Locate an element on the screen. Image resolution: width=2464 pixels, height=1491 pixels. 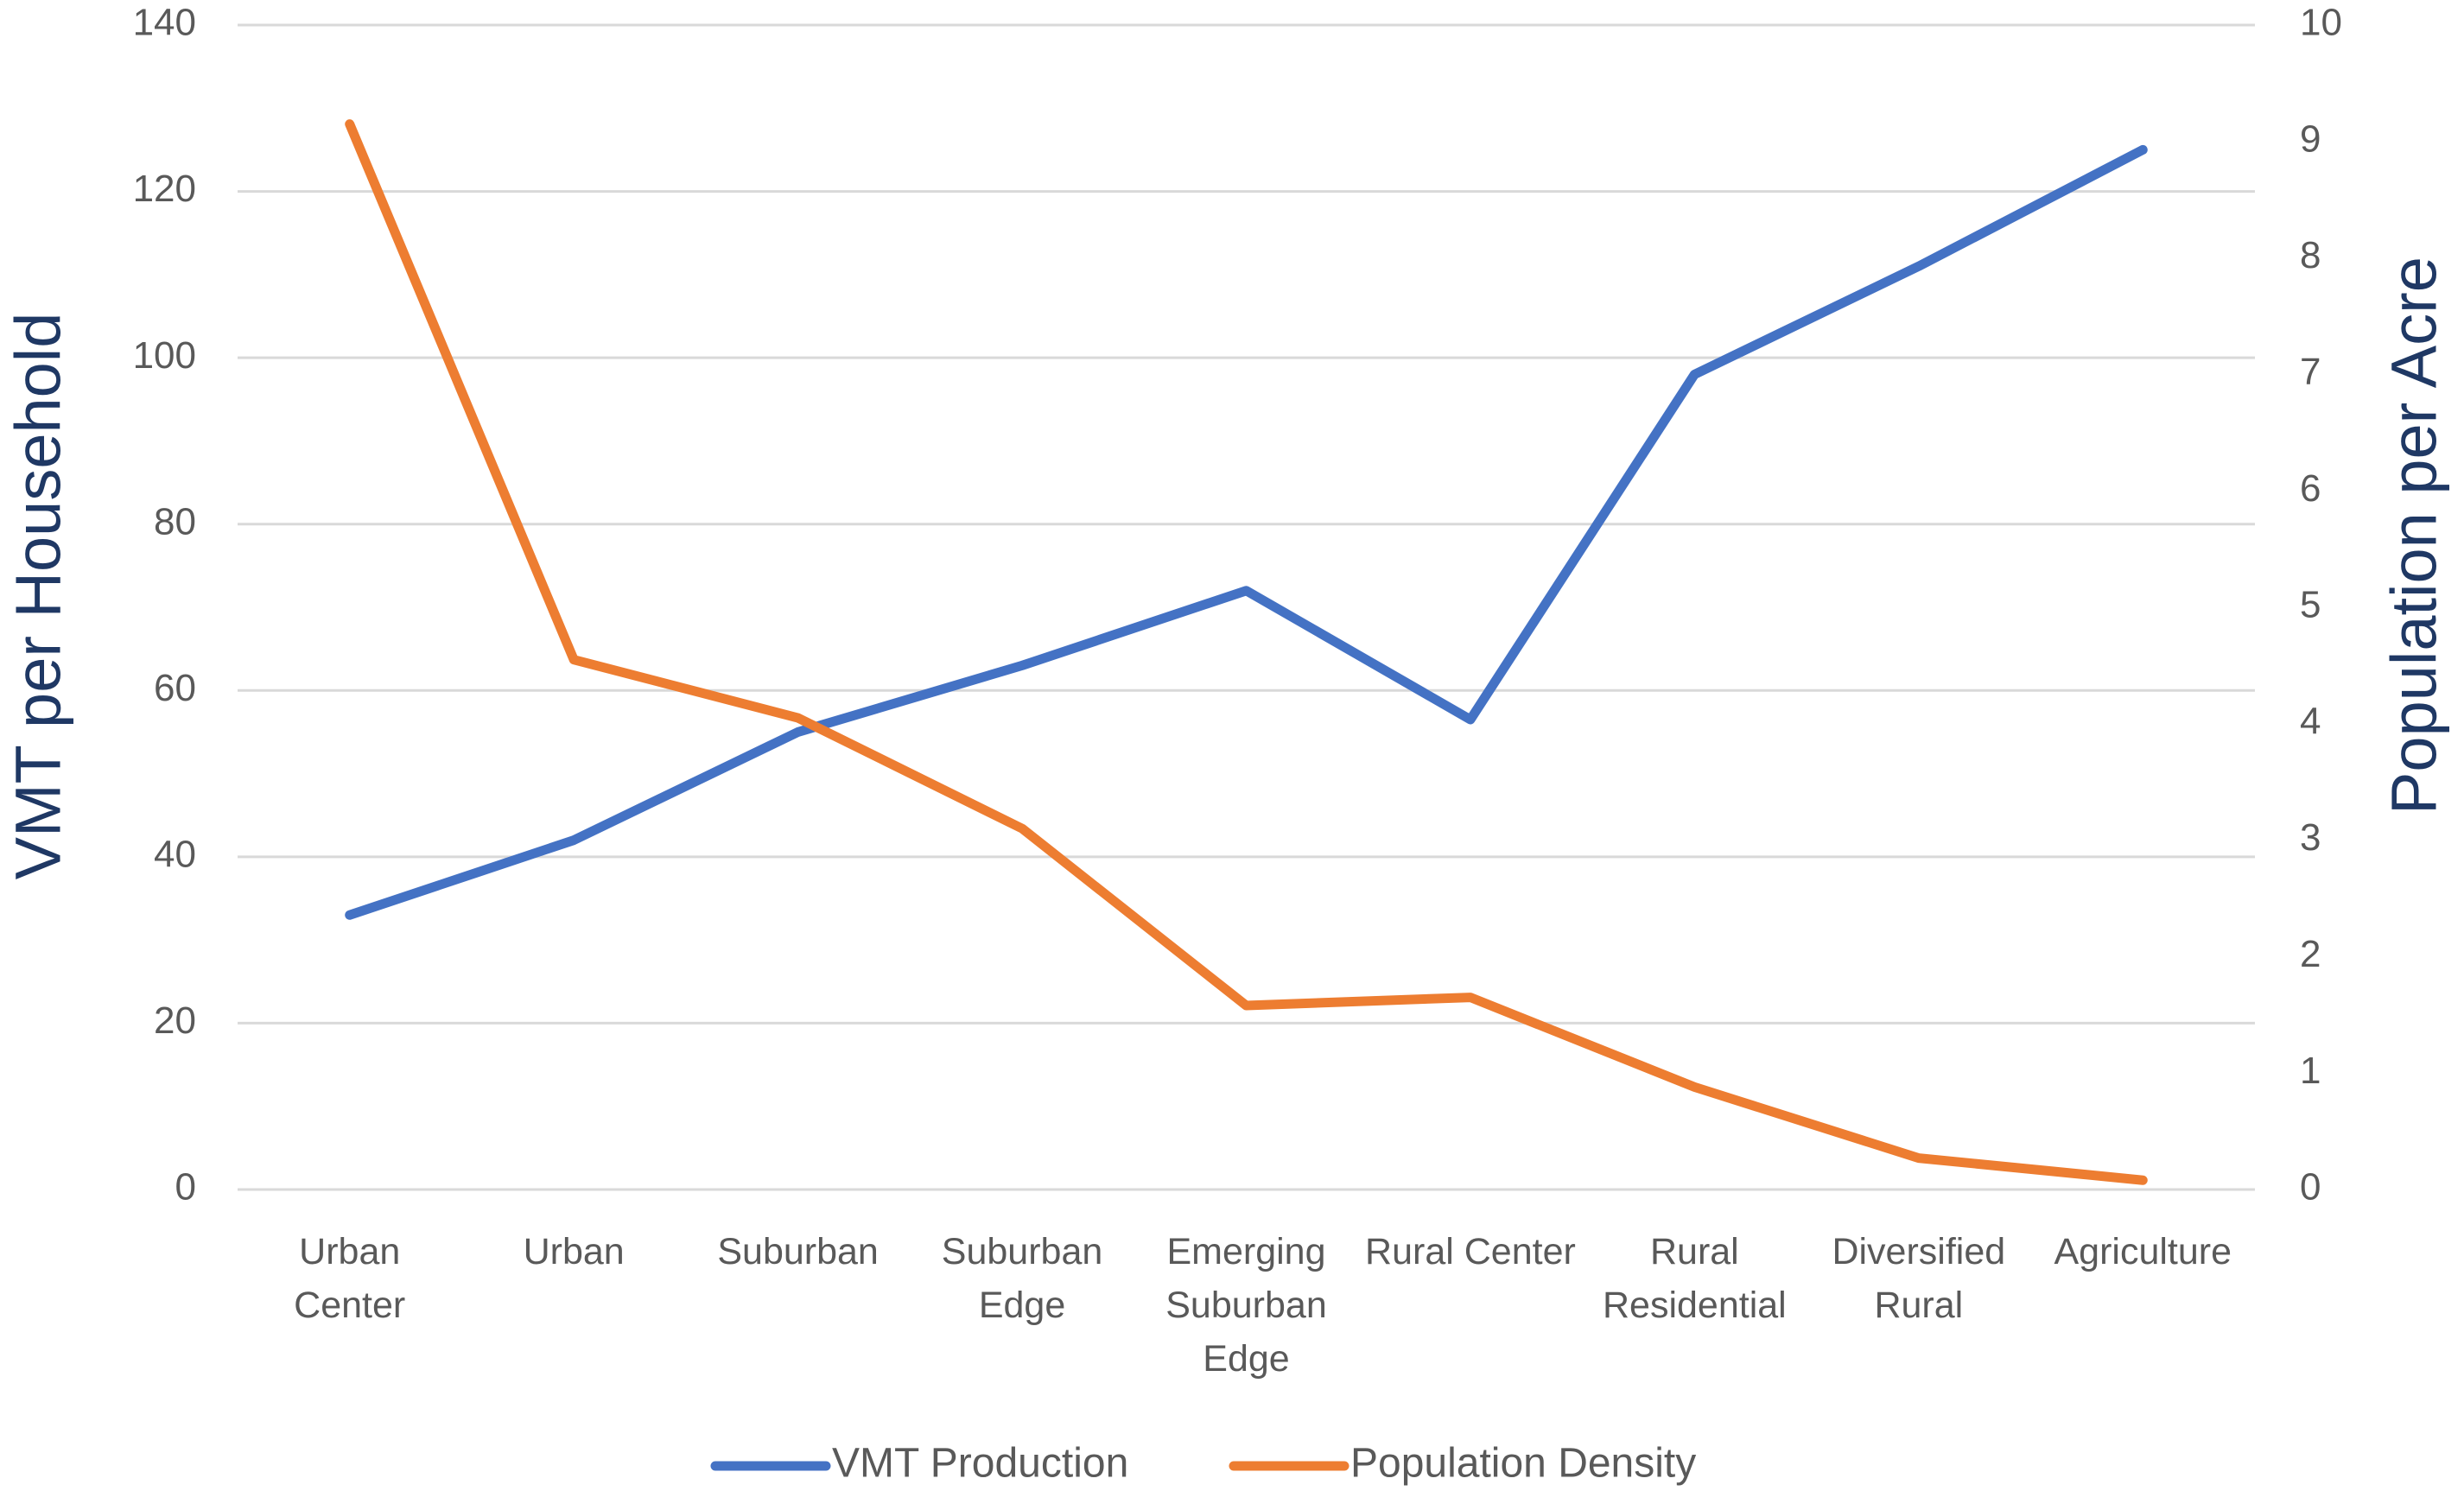
x-tick-label: Suburban is located at coordinates (798, 1251).